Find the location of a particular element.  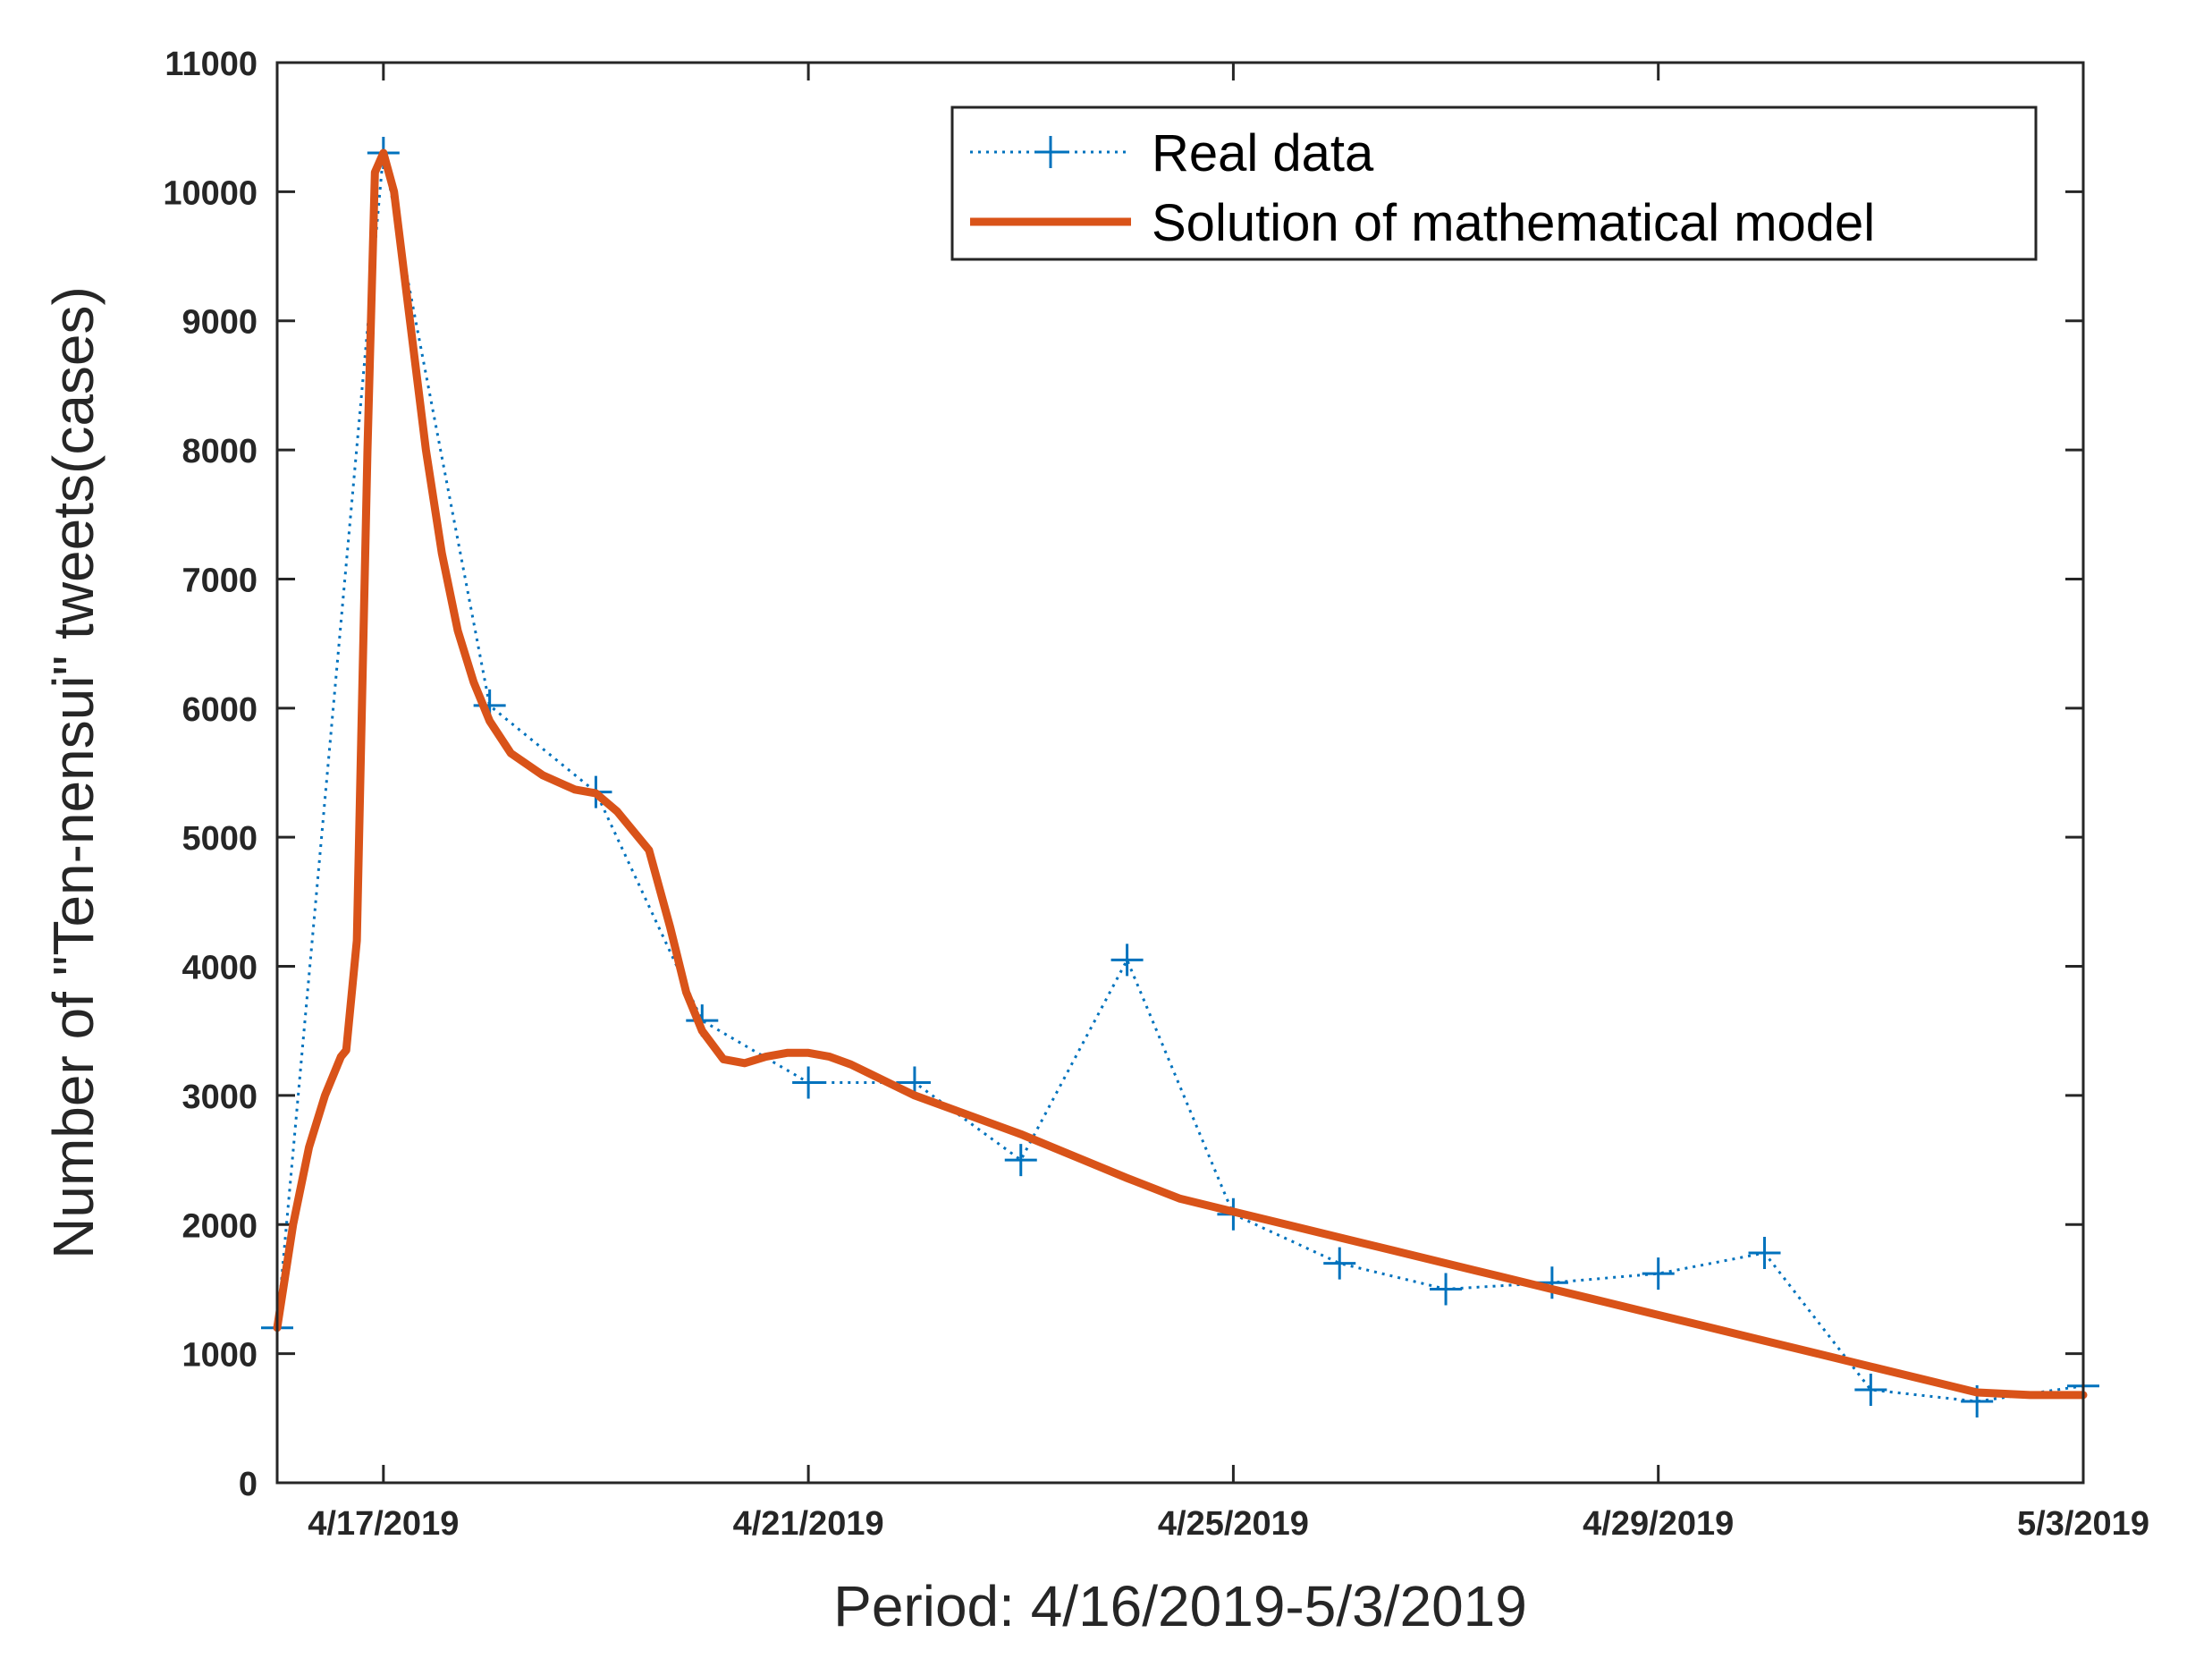

y-tick-label: 6000 is located at coordinates (220, 710).